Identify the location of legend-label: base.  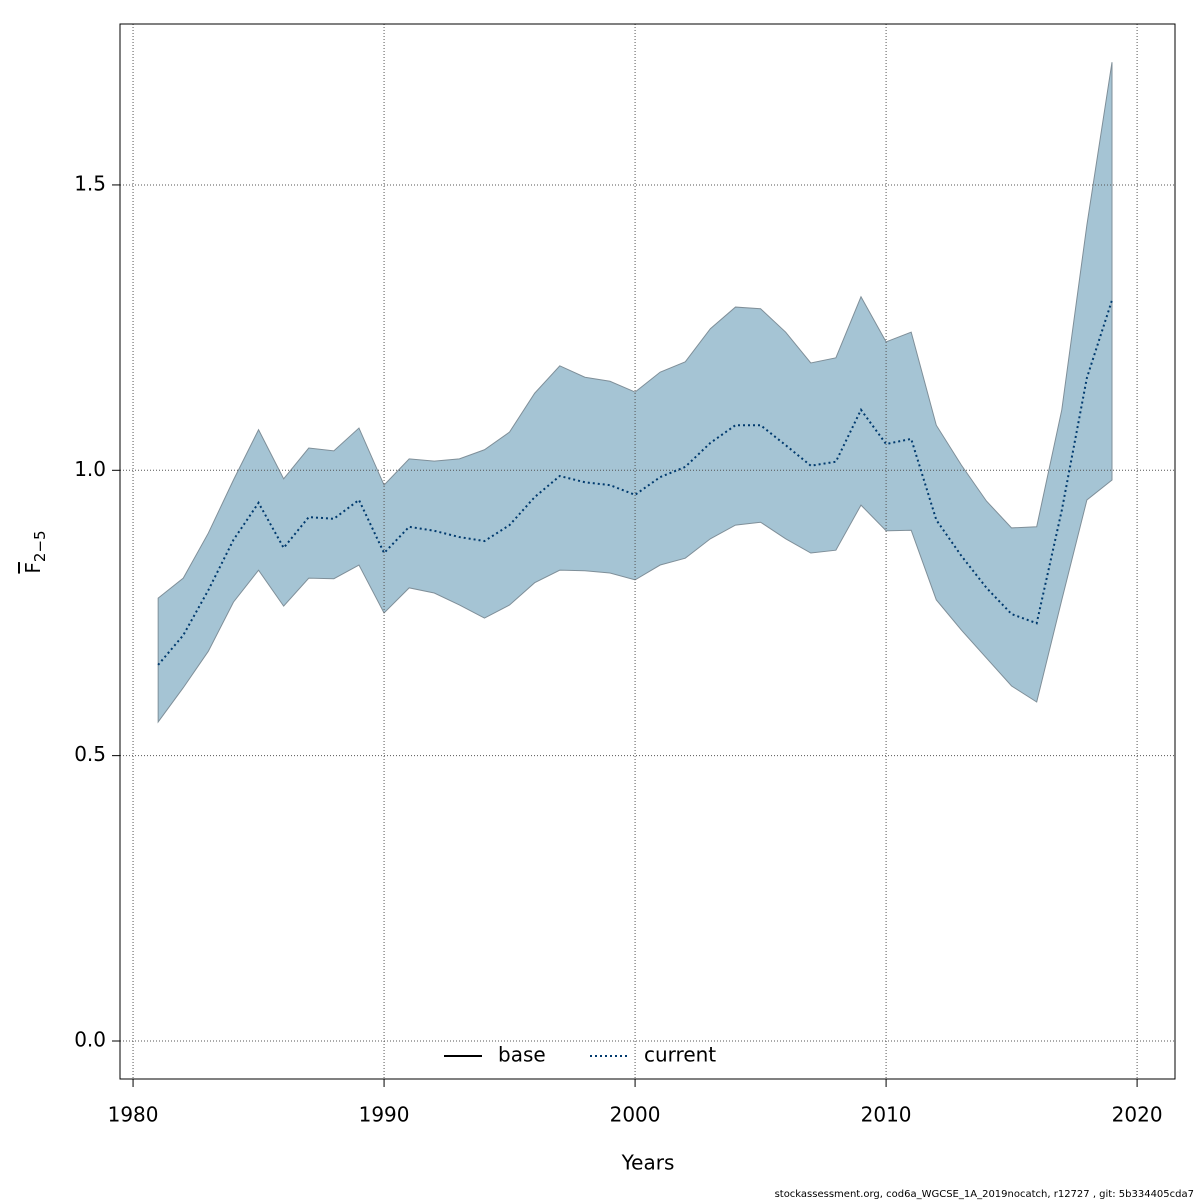
(522, 1055).